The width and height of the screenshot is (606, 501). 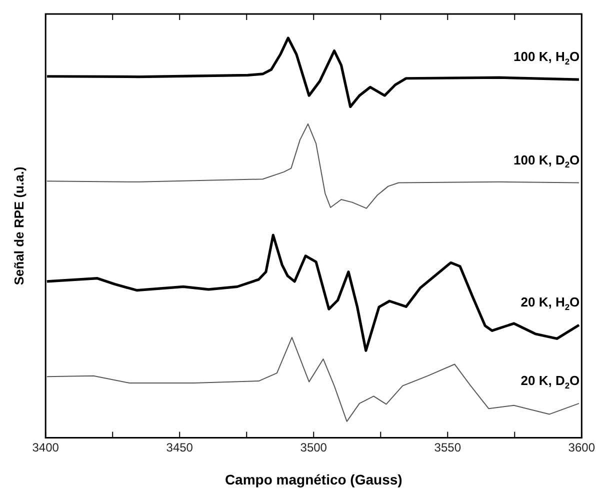 What do you see at coordinates (313, 479) in the screenshot?
I see `x-axis-title: Campo magnético (Gauss)` at bounding box center [313, 479].